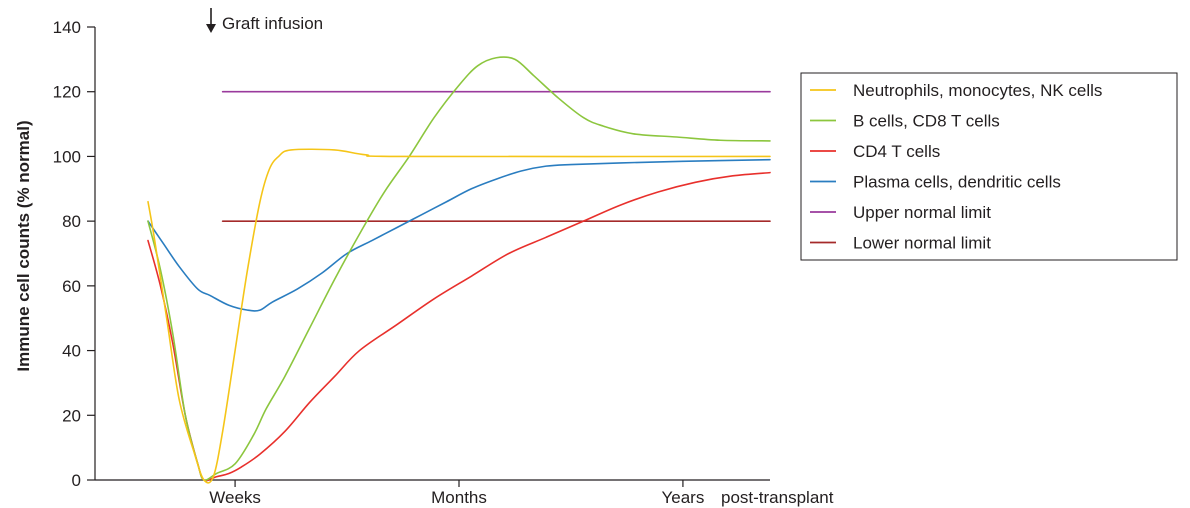  Describe the element at coordinates (67, 27) in the screenshot. I see `y-tick-label: 140` at that location.